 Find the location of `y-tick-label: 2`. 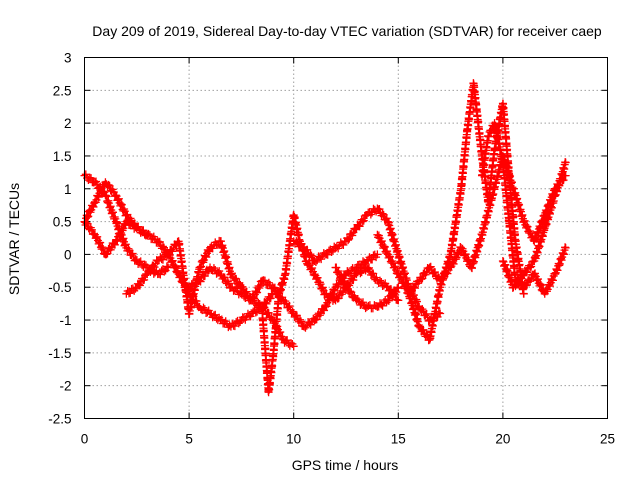

y-tick-label: 2 is located at coordinates (68, 123).